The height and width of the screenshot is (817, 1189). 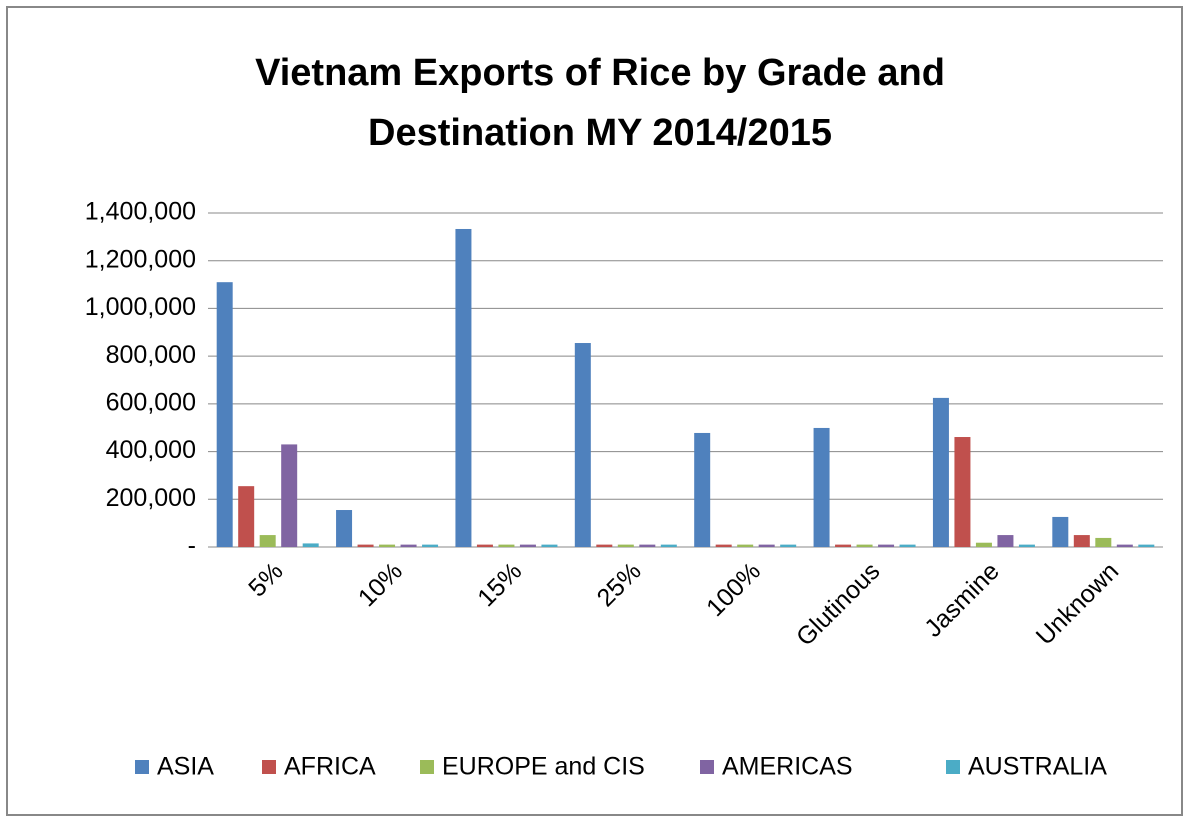 I want to click on y-tick-label: 400,000, so click(x=151, y=450).